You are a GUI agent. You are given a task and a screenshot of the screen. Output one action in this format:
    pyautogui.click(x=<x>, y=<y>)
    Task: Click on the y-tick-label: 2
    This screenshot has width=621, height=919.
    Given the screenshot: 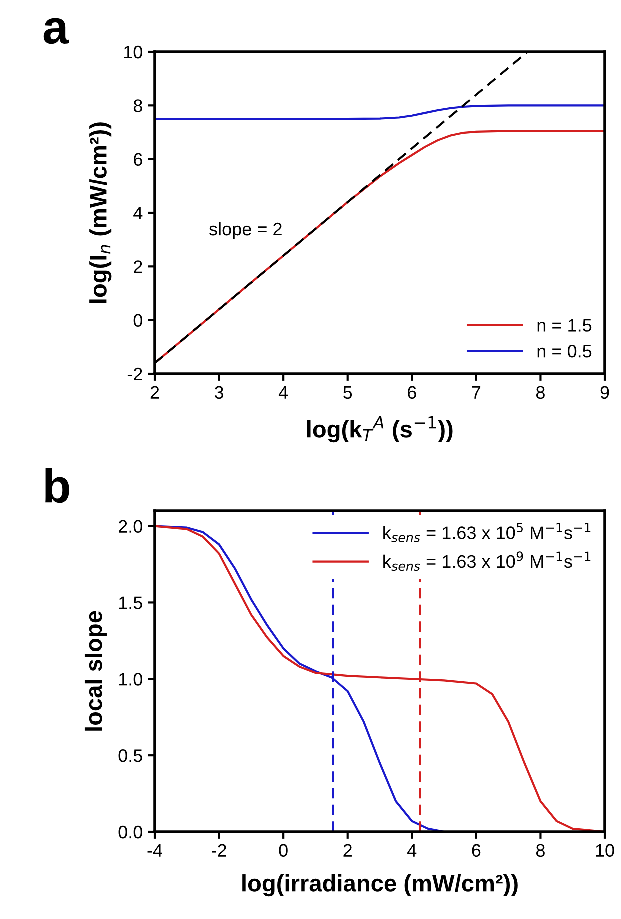 What is the action you would take?
    pyautogui.click(x=138, y=267)
    